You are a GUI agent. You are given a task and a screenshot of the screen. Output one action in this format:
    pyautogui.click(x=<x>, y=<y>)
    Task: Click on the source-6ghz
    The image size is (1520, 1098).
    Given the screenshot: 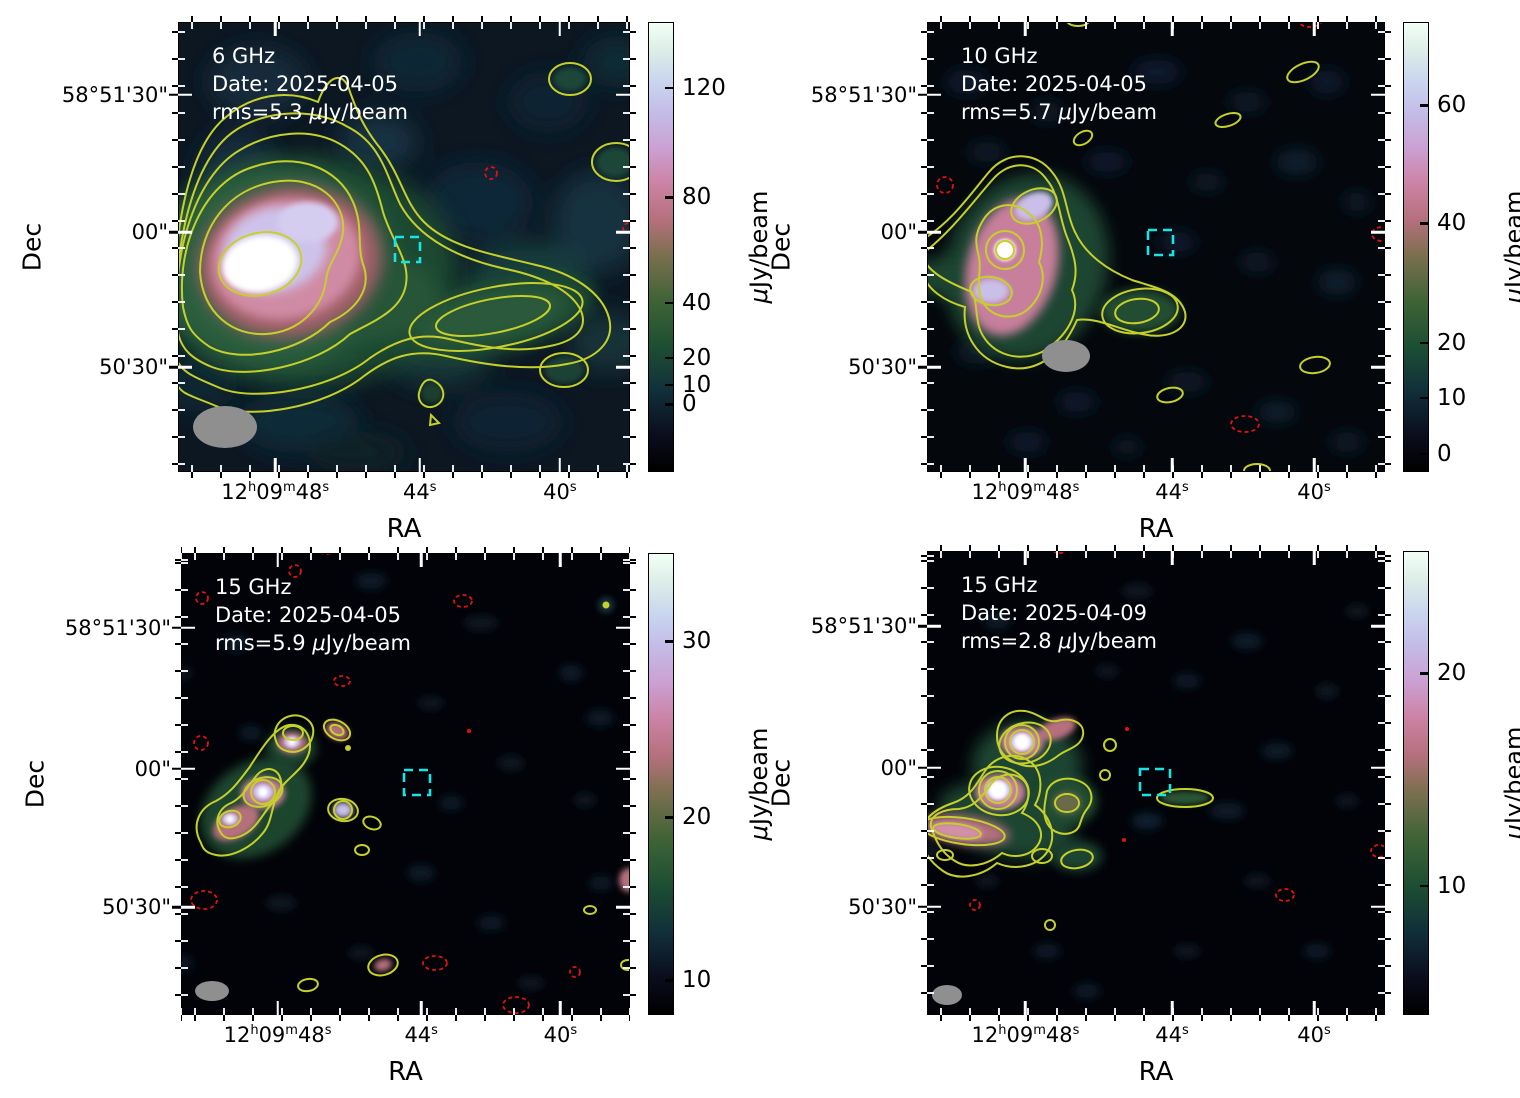 What is the action you would take?
    pyautogui.click(x=404, y=235)
    